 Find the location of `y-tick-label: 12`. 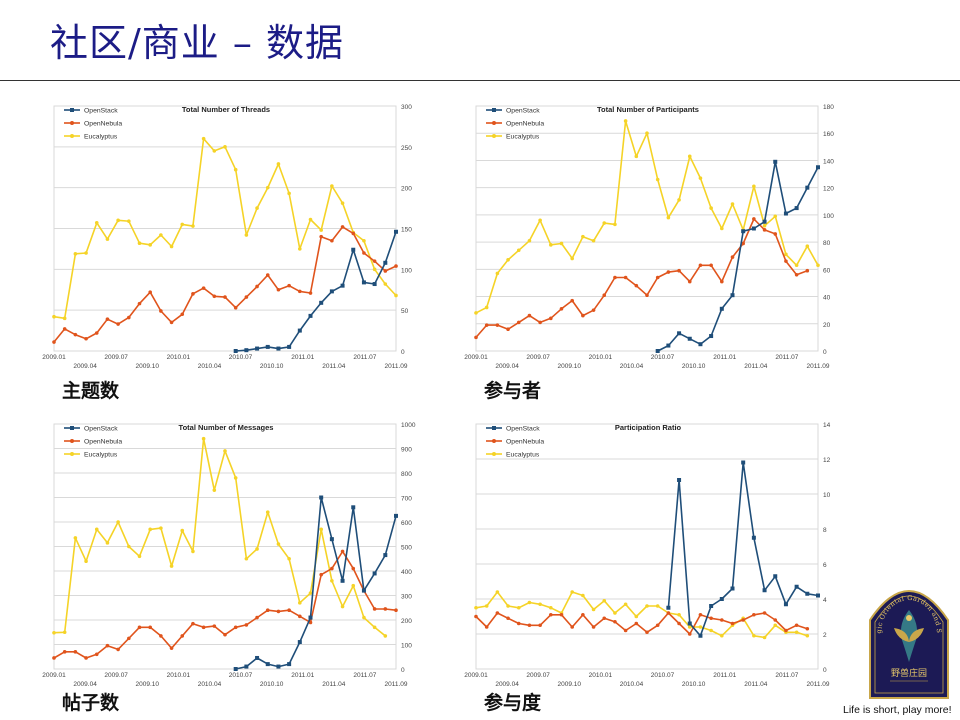

y-tick-label: 12 is located at coordinates (827, 460).